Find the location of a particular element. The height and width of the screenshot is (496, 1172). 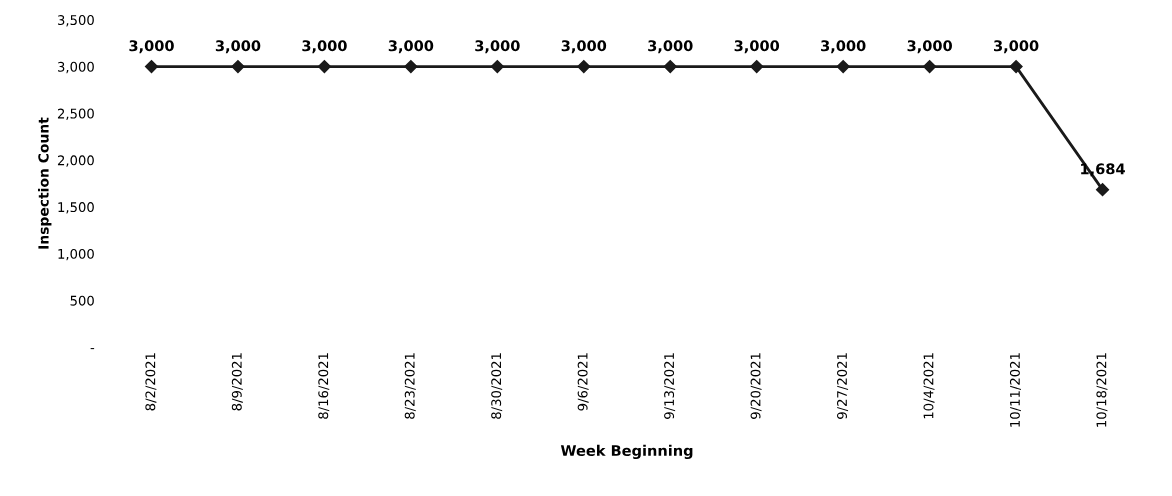

x-tick-label: 10/11/2021 is located at coordinates (1015, 390).